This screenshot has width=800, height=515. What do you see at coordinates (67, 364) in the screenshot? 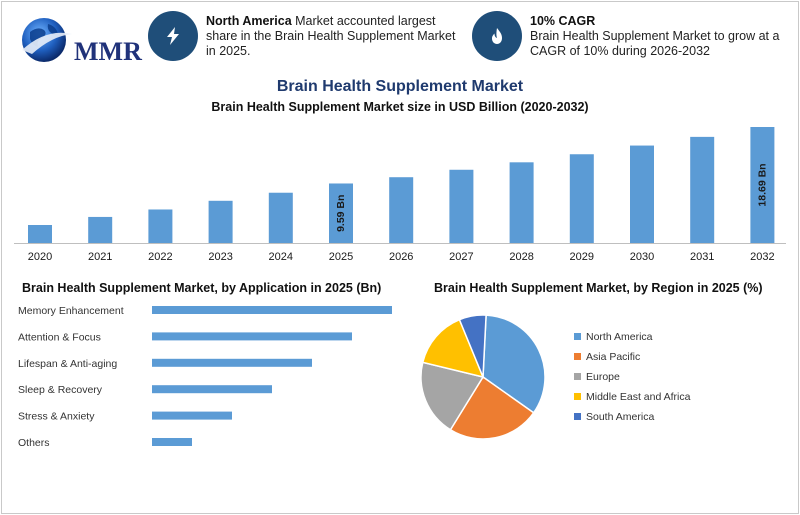
I see `application-label: Lifespan & Anti-aging` at bounding box center [67, 364].